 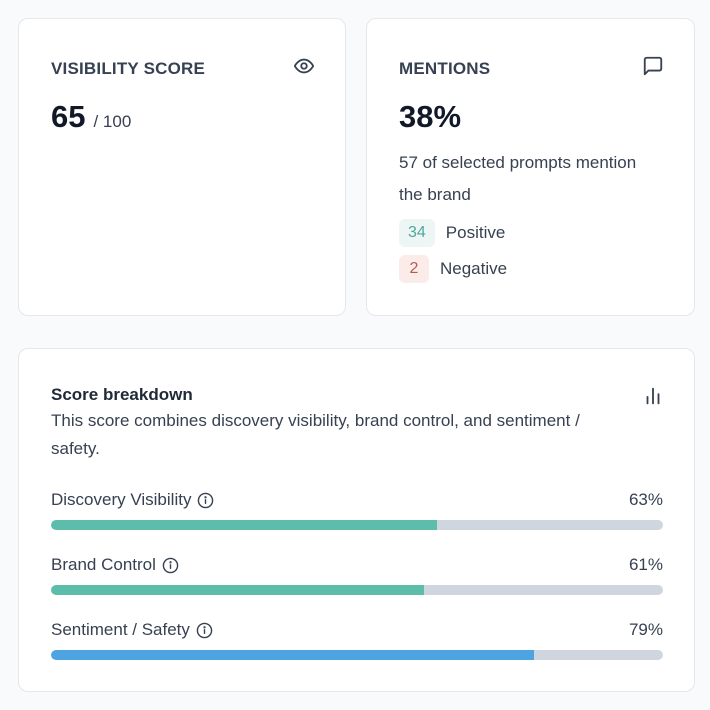 What do you see at coordinates (357, 574) in the screenshot?
I see `metric-brand-control: Brand Control 61%` at bounding box center [357, 574].